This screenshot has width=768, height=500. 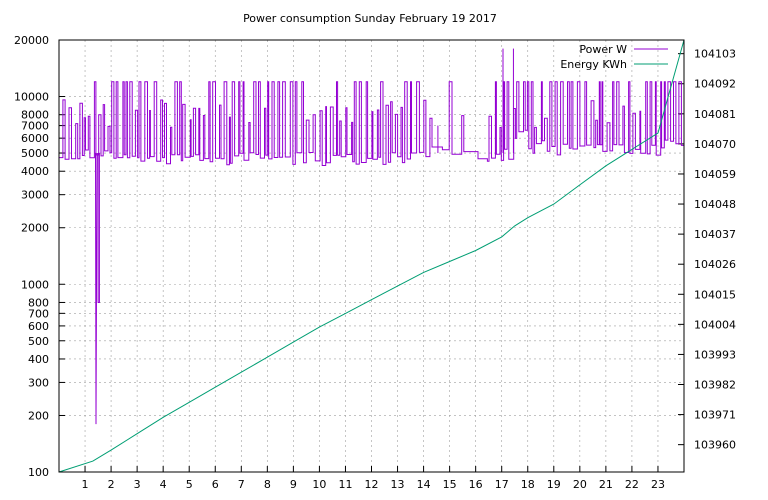 I want to click on y2-tick-label: 104103, so click(x=715, y=54).